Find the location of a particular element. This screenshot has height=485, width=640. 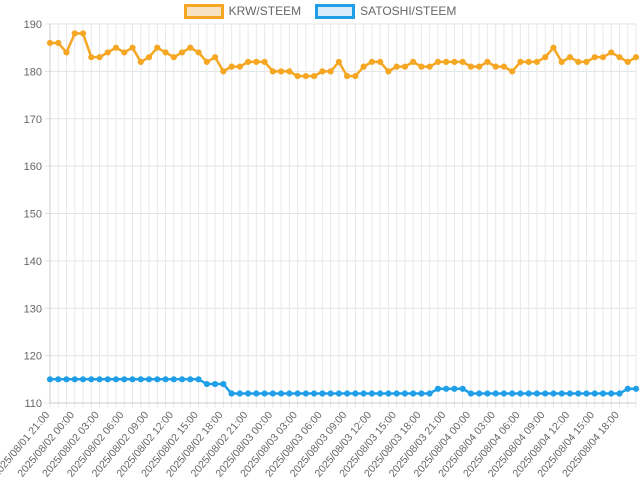

legend-label-krw-steem: KRW/STEEM is located at coordinates (265, 11).